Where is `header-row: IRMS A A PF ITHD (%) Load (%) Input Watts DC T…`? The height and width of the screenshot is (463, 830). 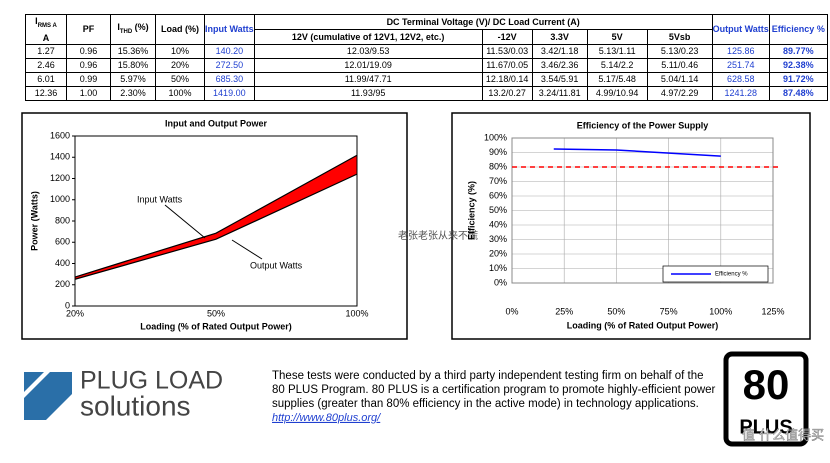 header-row: IRMS A A PF ITHD (%) Load (%) Input Watts DC T… is located at coordinates (426, 29).